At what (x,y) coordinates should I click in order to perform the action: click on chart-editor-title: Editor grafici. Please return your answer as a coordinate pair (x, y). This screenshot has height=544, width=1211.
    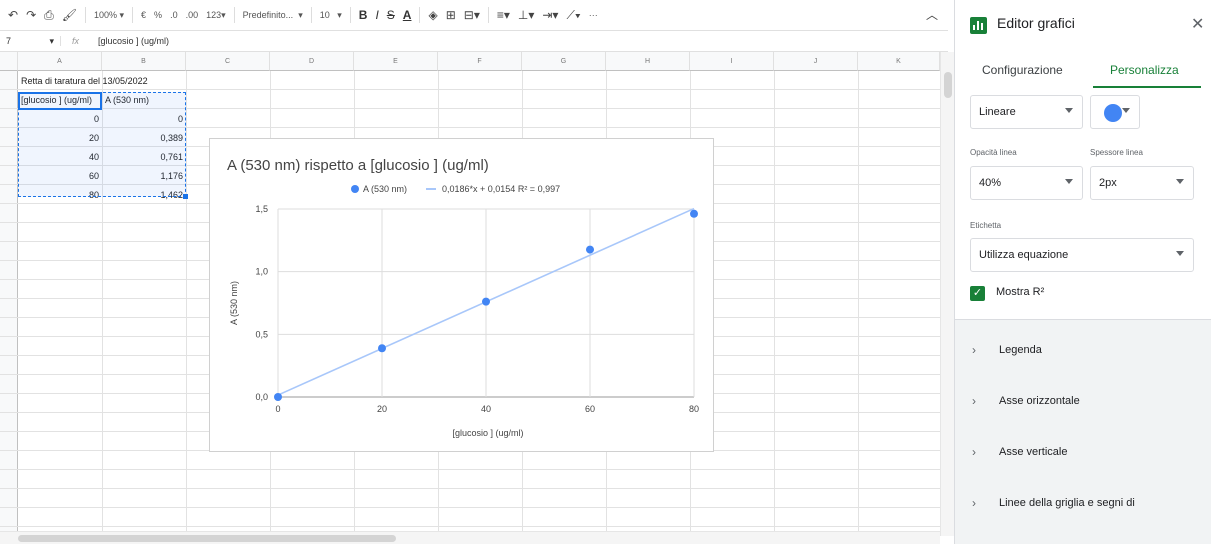
    Looking at the image, I should click on (1036, 23).